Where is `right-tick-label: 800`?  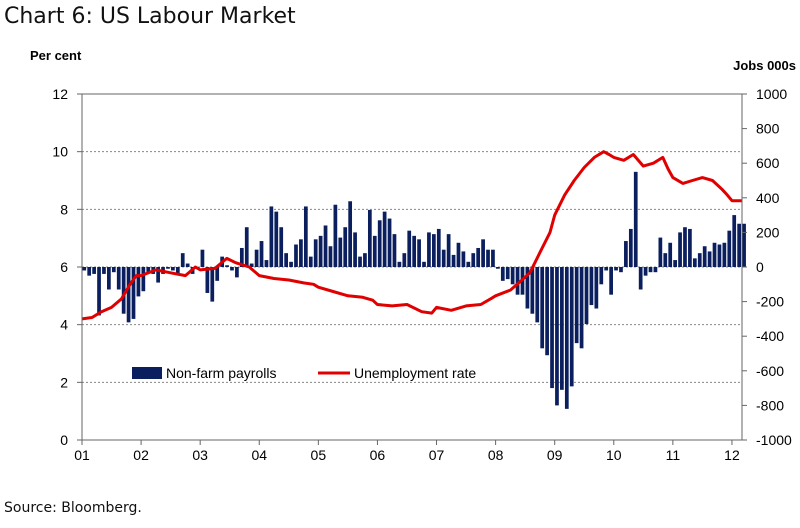
right-tick-label: 800 is located at coordinates (768, 129).